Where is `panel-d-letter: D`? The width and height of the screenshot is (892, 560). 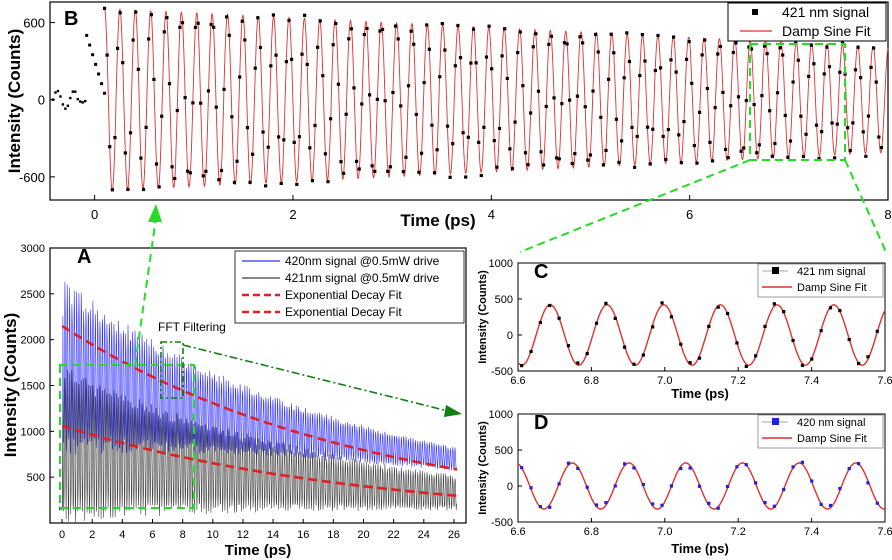
panel-d-letter: D is located at coordinates (541, 423).